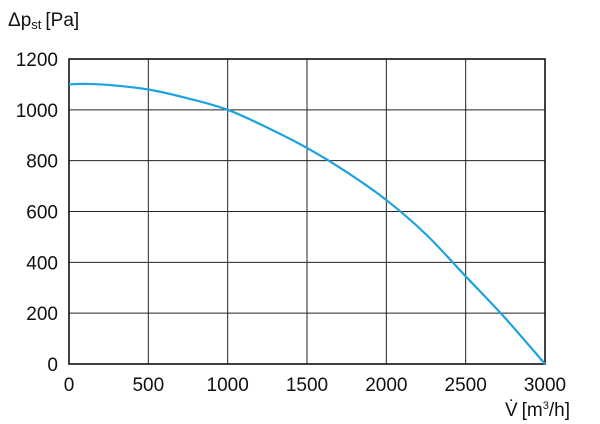 The width and height of the screenshot is (600, 424). I want to click on y-axis-unit: [Pa], so click(62, 20).